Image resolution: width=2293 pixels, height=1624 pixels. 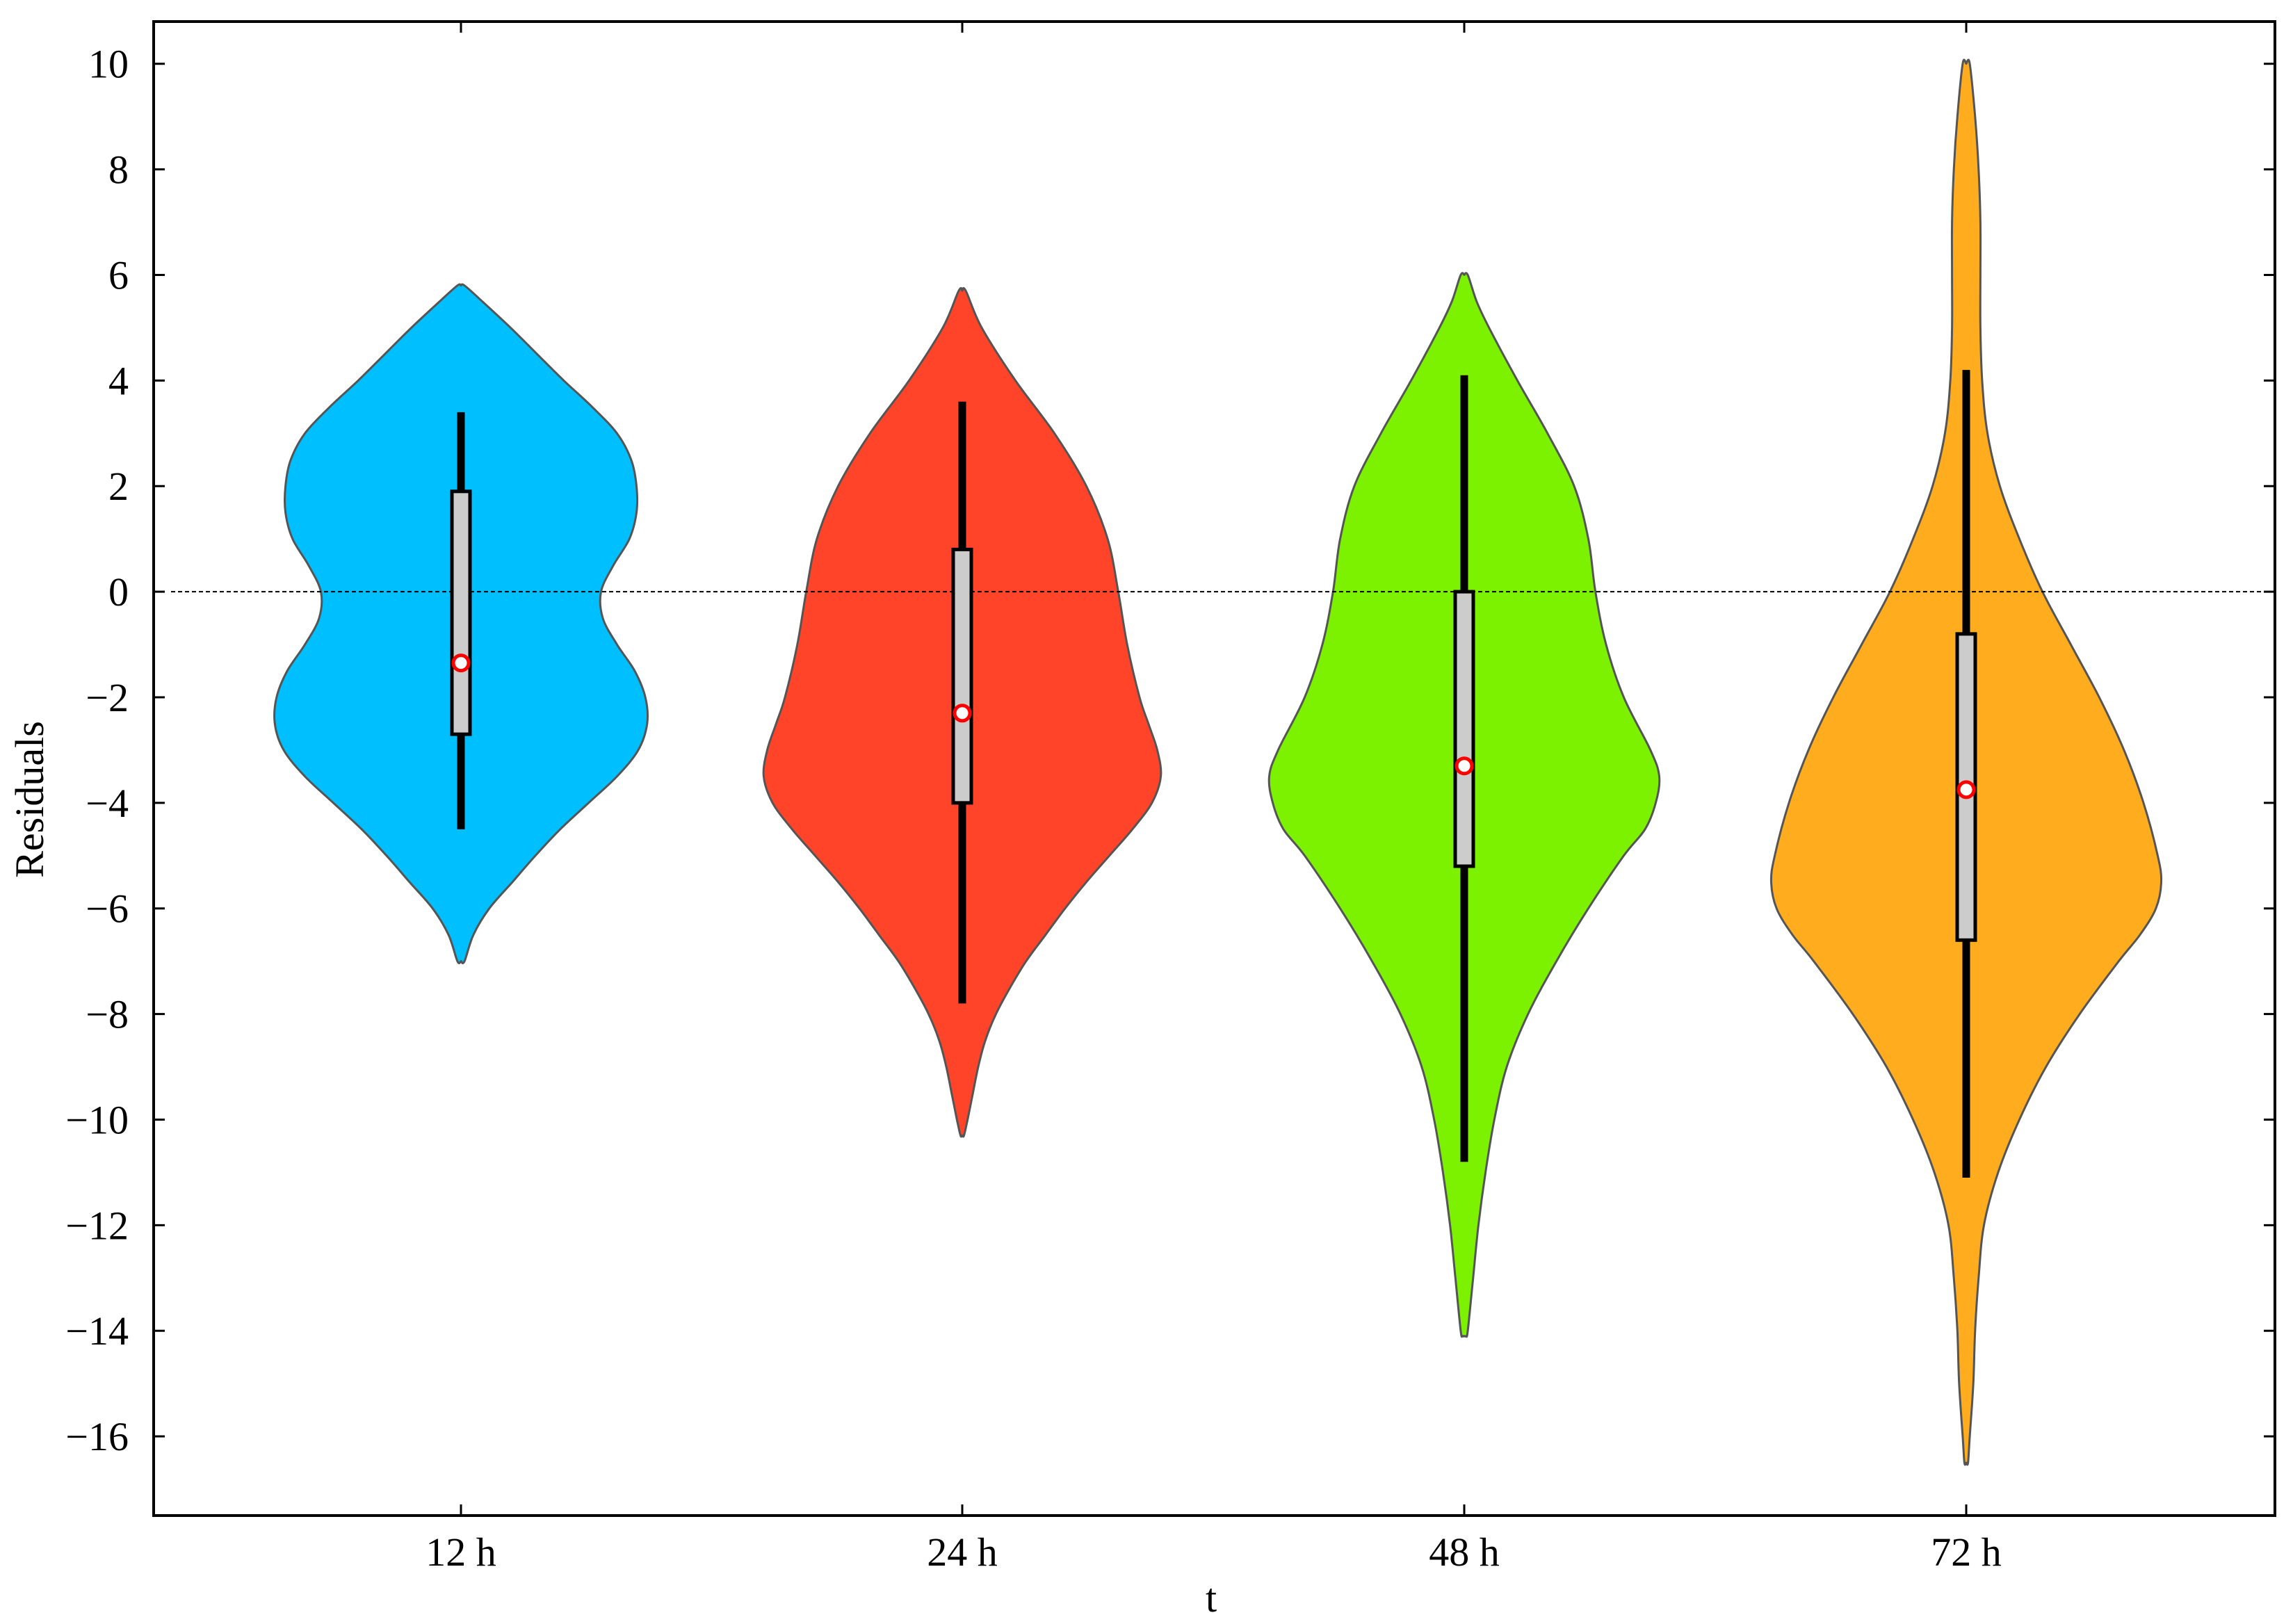 I want to click on y-tick-label: −6, so click(x=107, y=909).